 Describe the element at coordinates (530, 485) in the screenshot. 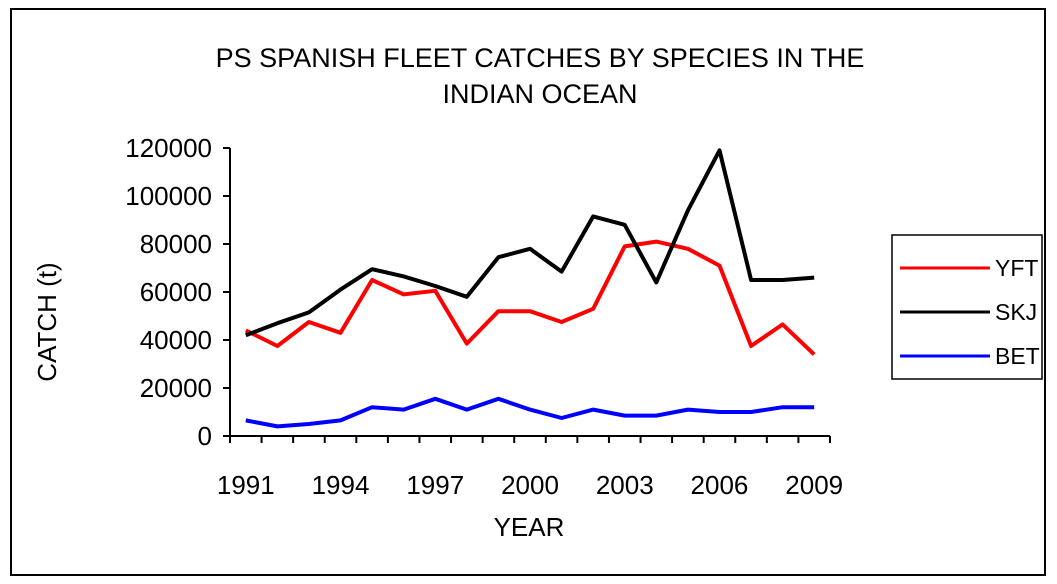

I see `x-tick-label: 2000` at that location.